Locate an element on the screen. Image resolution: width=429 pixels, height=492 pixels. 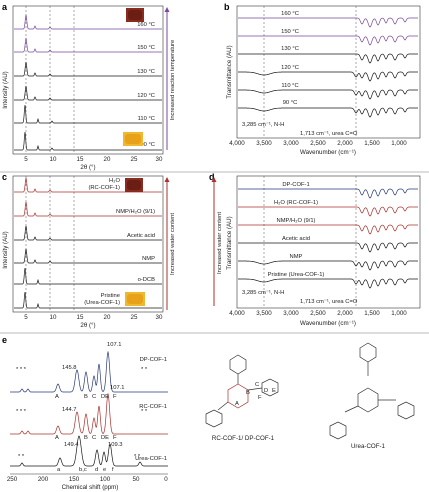
nmr-letter-f: f is located at coordinates (113, 470).